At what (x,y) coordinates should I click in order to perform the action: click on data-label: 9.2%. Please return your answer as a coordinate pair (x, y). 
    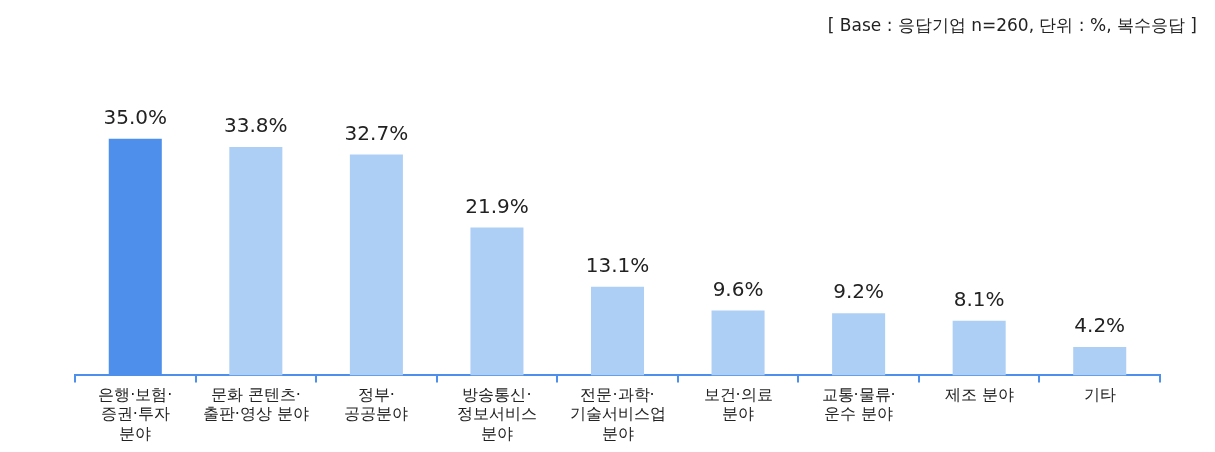
    Looking at the image, I should click on (859, 291).